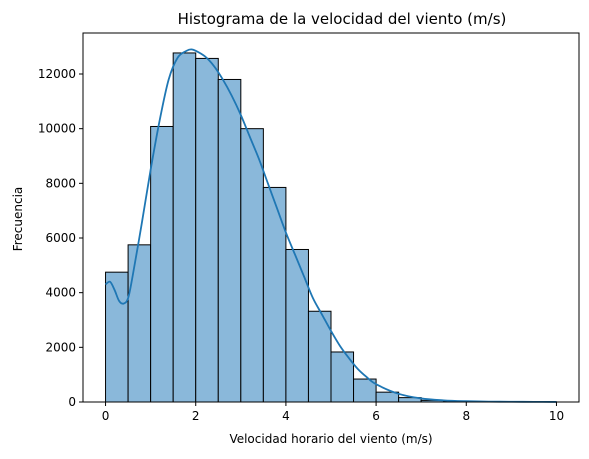 This screenshot has width=589, height=459. Describe the element at coordinates (196, 416) in the screenshot. I see `x-tick-label: 2` at that location.